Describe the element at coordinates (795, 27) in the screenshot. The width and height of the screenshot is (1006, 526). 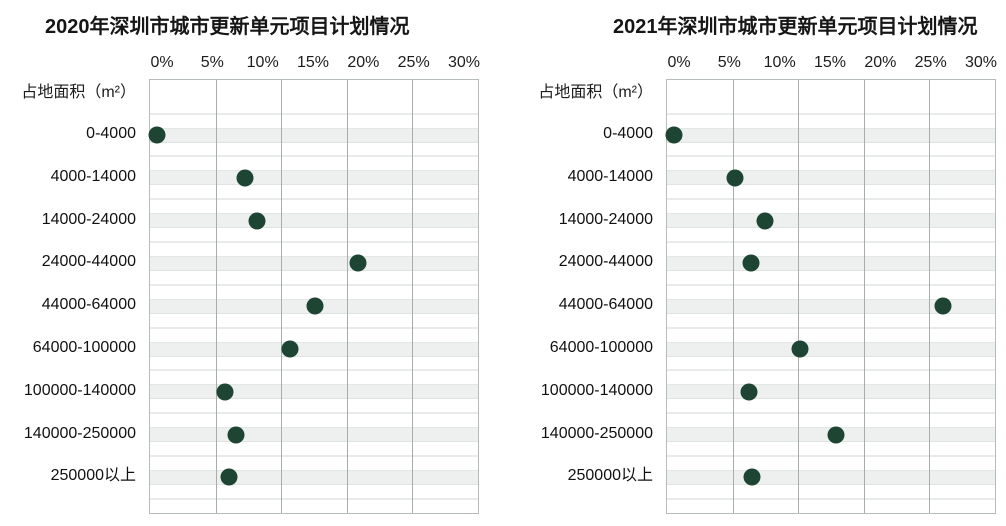
I see `chart-title: 2021年深圳市城市更新单元项目计划情况` at that location.